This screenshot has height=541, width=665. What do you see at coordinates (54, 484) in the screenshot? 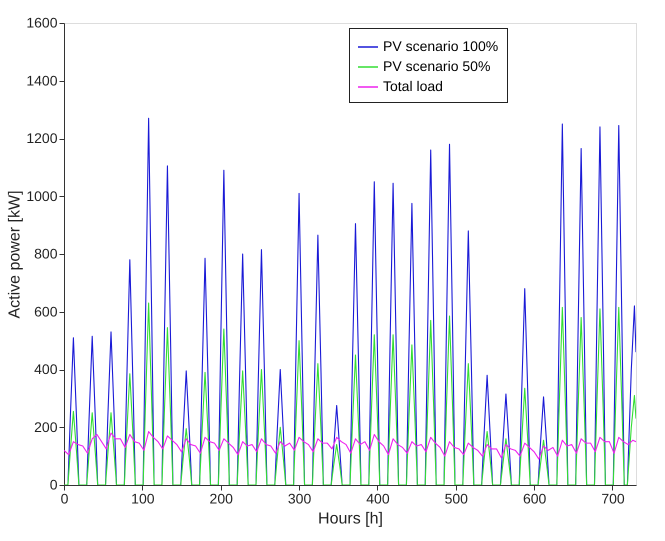
I see `y-tick-label: 0` at bounding box center [54, 484].